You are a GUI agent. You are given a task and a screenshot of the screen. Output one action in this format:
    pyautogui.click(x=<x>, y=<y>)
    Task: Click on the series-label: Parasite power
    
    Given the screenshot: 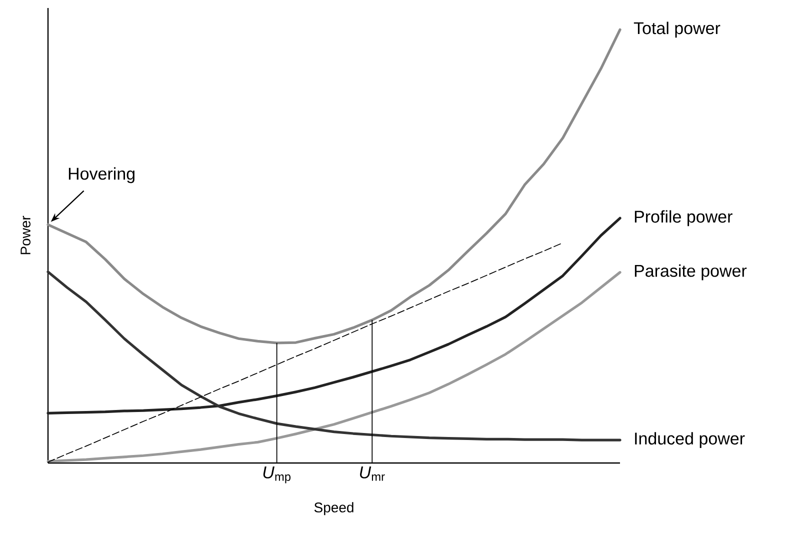 What is the action you would take?
    pyautogui.click(x=690, y=272)
    